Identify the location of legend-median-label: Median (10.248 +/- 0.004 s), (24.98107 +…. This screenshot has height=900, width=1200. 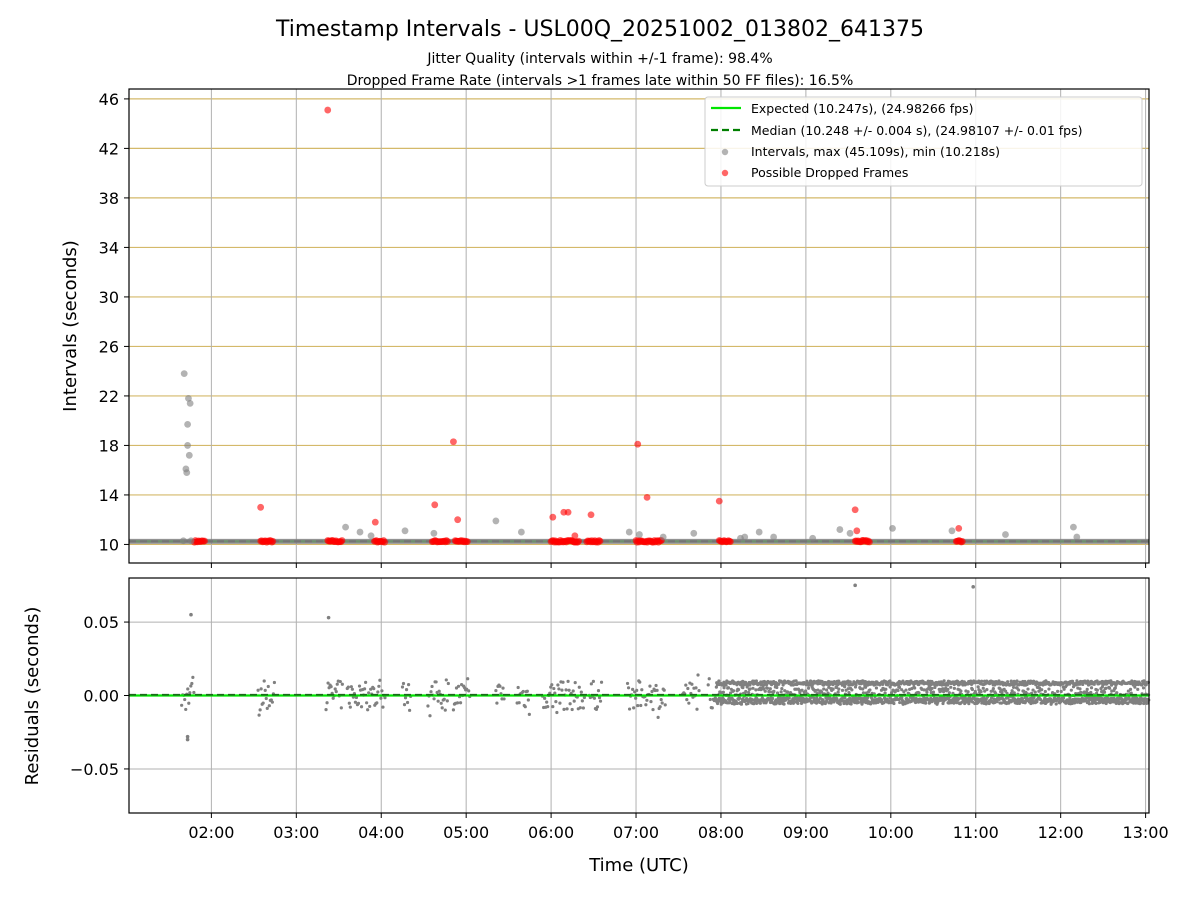
(916, 130).